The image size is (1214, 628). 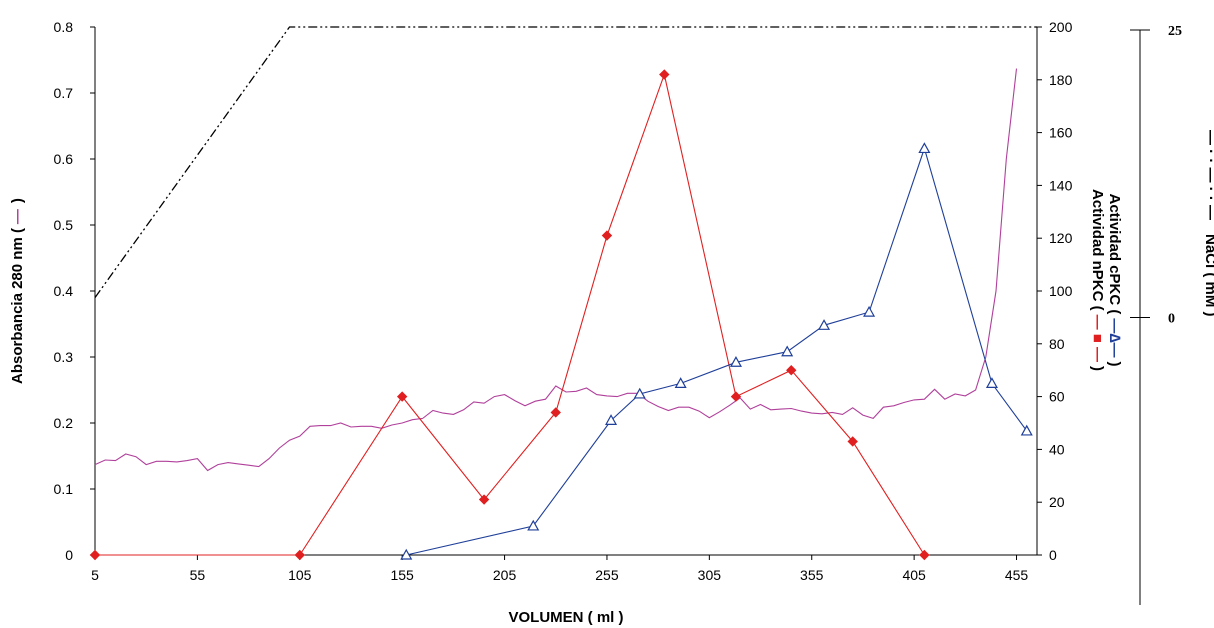 I want to click on y-left-tick-label: 0.8, so click(x=64, y=27).